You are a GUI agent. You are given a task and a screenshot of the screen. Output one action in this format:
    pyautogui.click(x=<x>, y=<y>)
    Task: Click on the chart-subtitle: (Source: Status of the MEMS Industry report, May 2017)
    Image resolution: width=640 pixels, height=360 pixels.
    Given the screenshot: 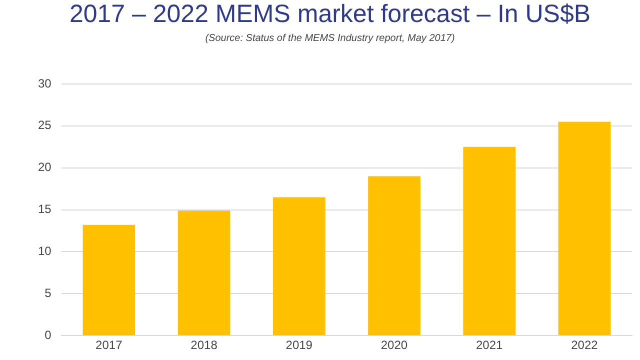 What is the action you would take?
    pyautogui.click(x=330, y=38)
    